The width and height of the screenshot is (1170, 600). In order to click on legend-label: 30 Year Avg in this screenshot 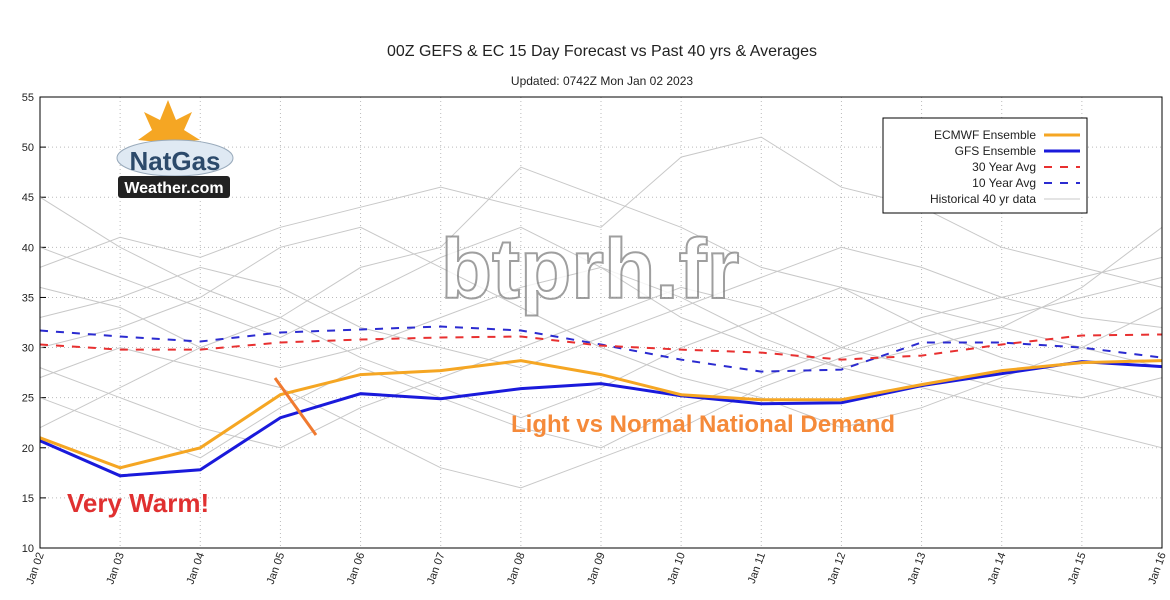, I will do `click(1004, 167)`.